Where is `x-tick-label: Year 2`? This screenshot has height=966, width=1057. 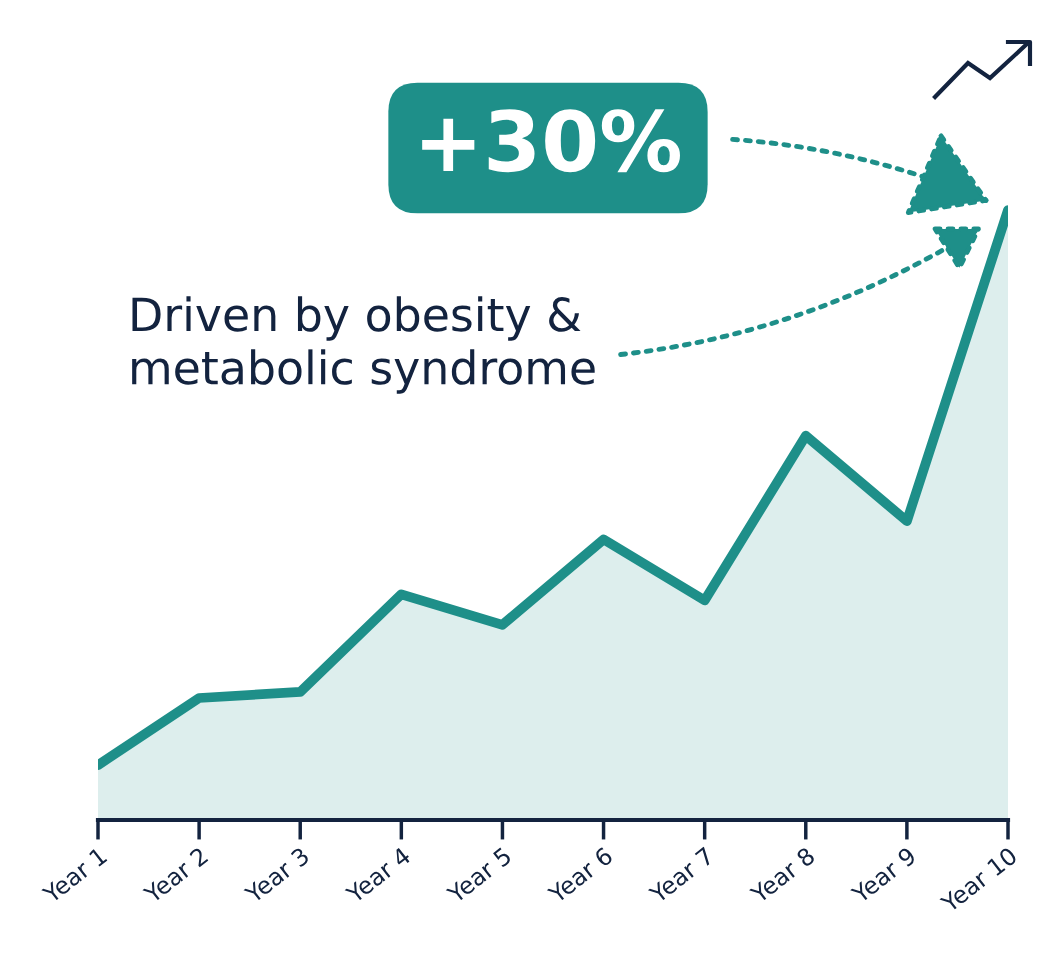 x-tick-label: Year 2 is located at coordinates (175, 875).